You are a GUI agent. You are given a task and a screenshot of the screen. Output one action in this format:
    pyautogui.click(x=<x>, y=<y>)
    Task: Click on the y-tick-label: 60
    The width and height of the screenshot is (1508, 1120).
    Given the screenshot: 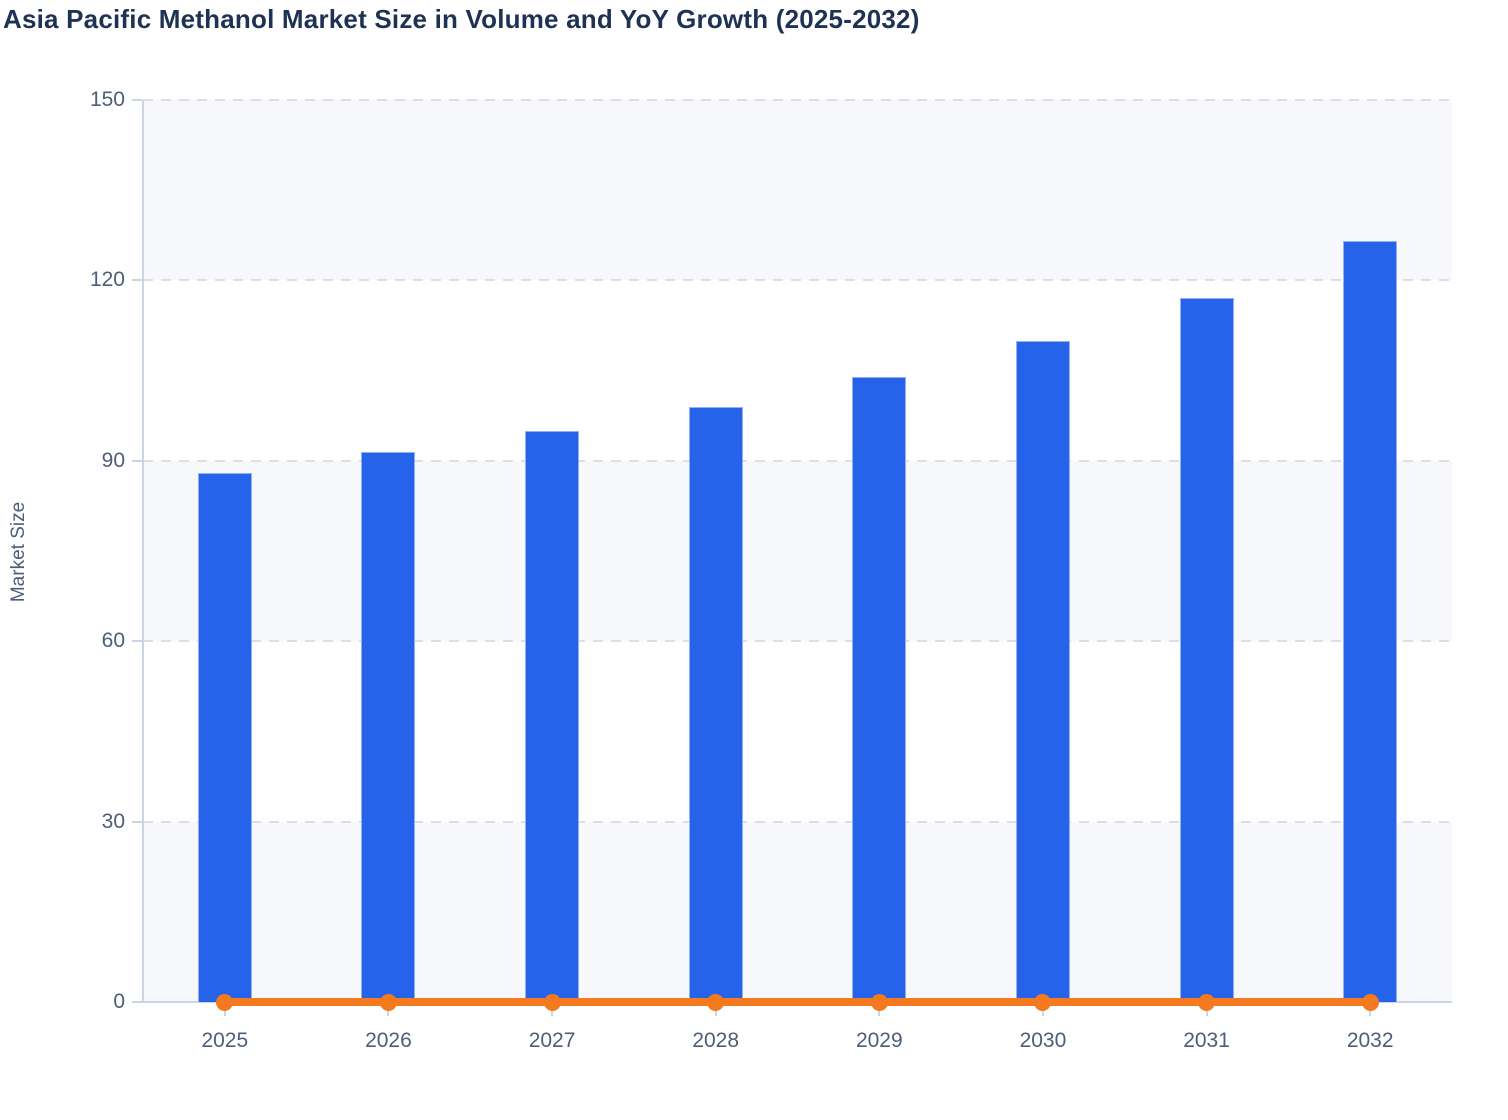 What is the action you would take?
    pyautogui.click(x=113, y=641)
    